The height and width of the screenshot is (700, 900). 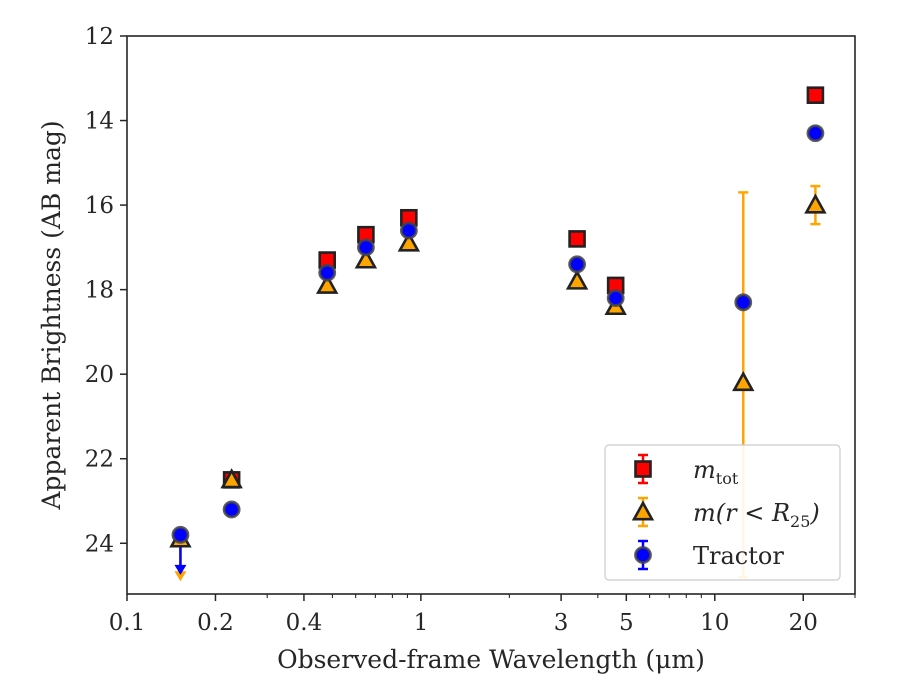 I want to click on legend-mr25-label: m(r < R25), so click(x=756, y=515).